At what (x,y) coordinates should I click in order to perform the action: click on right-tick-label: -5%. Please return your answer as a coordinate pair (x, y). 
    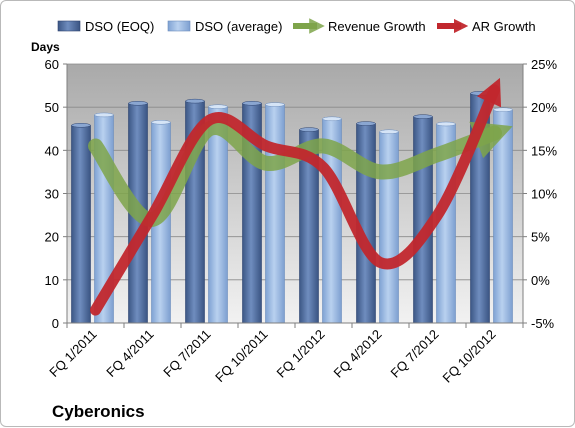
    Looking at the image, I should click on (543, 323).